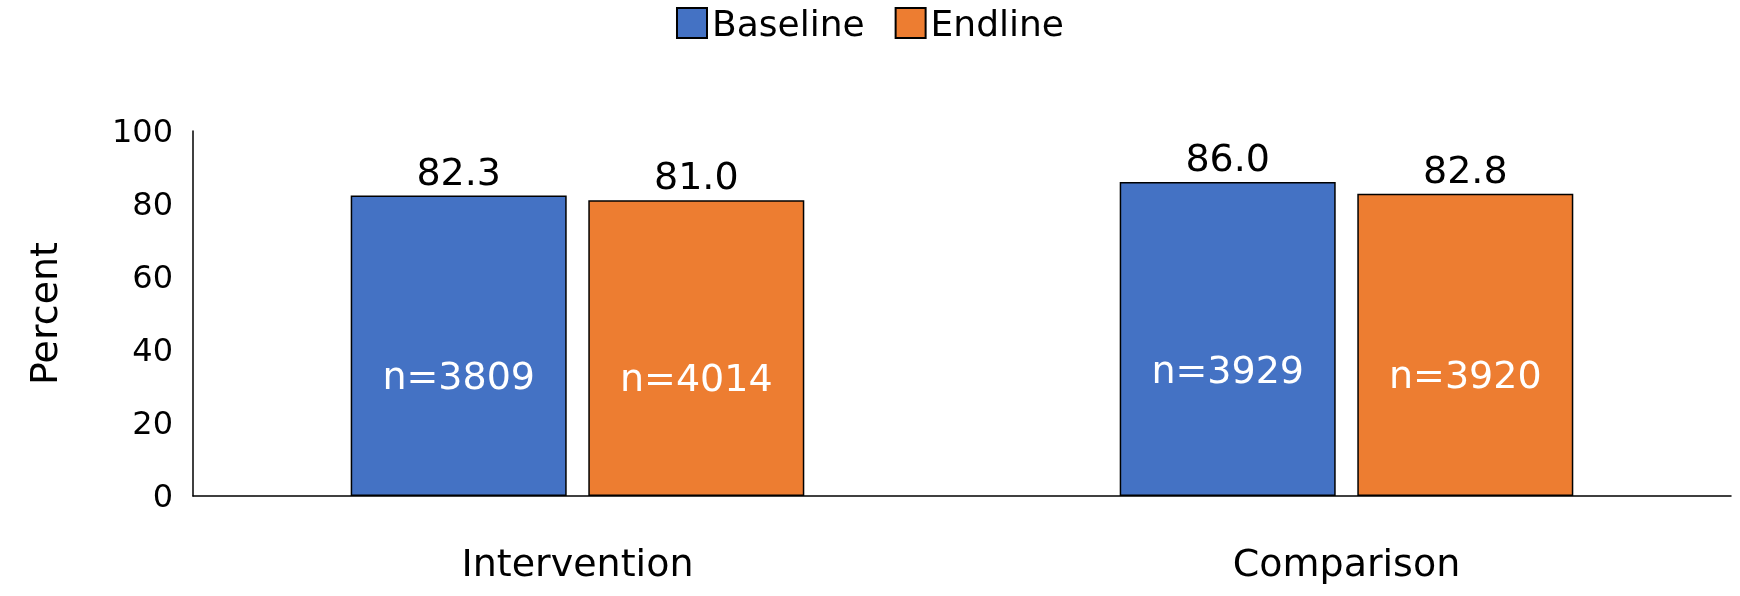  What do you see at coordinates (162, 496) in the screenshot?
I see `y-tick-label: 0` at bounding box center [162, 496].